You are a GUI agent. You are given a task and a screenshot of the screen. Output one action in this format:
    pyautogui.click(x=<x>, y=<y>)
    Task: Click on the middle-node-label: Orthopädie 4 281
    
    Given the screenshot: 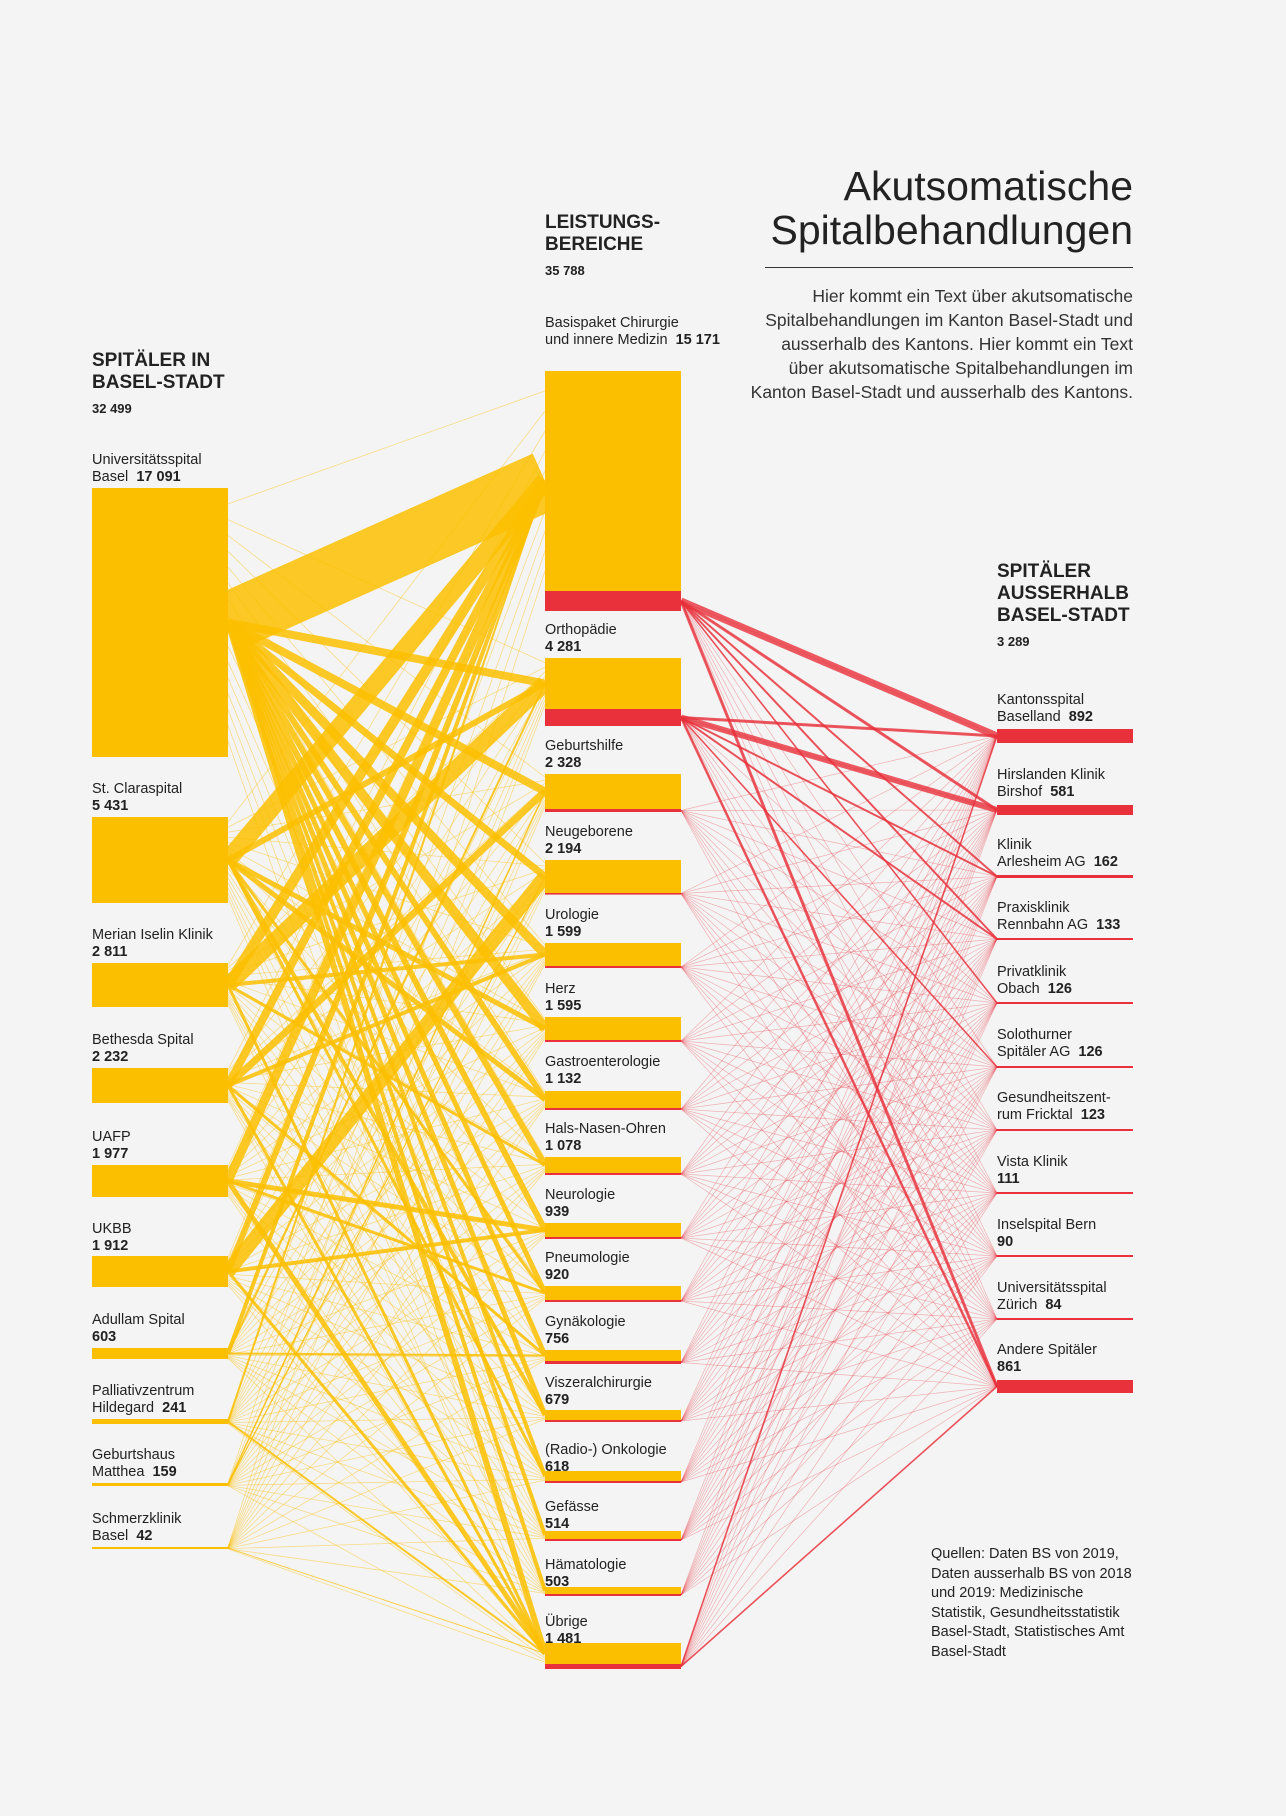 What is the action you would take?
    pyautogui.click(x=581, y=639)
    